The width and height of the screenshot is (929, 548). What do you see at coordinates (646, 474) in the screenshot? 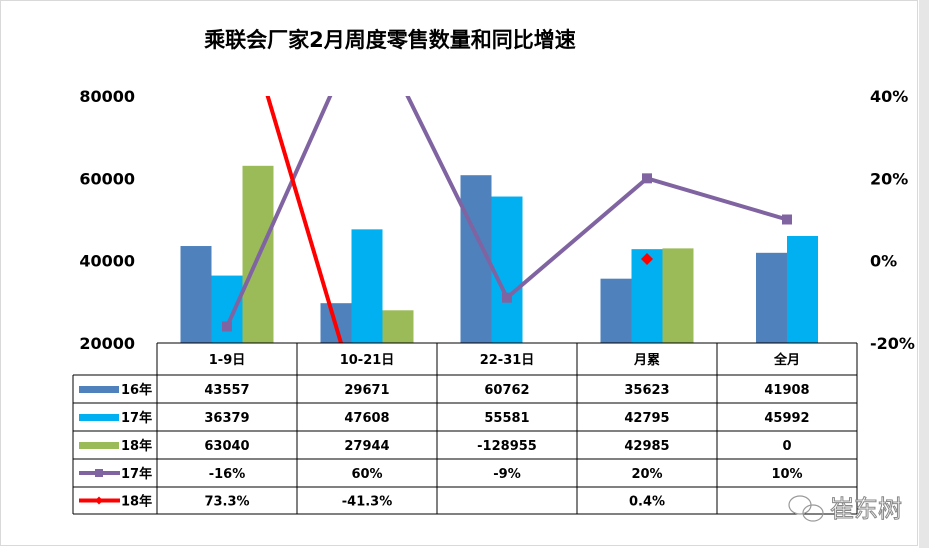
I see `table-cell: 20%` at bounding box center [646, 474].